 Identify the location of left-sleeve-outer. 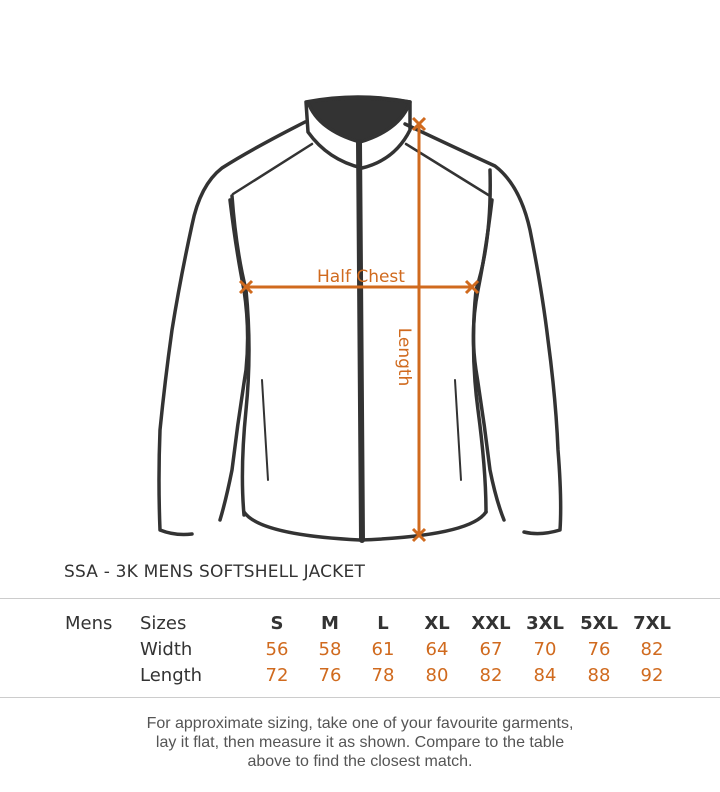
(232, 328).